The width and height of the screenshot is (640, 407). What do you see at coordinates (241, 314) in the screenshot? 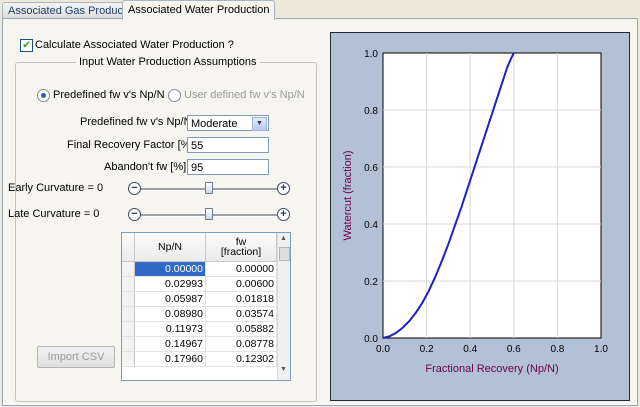
I see `cell-fw: 0.03574` at bounding box center [241, 314].